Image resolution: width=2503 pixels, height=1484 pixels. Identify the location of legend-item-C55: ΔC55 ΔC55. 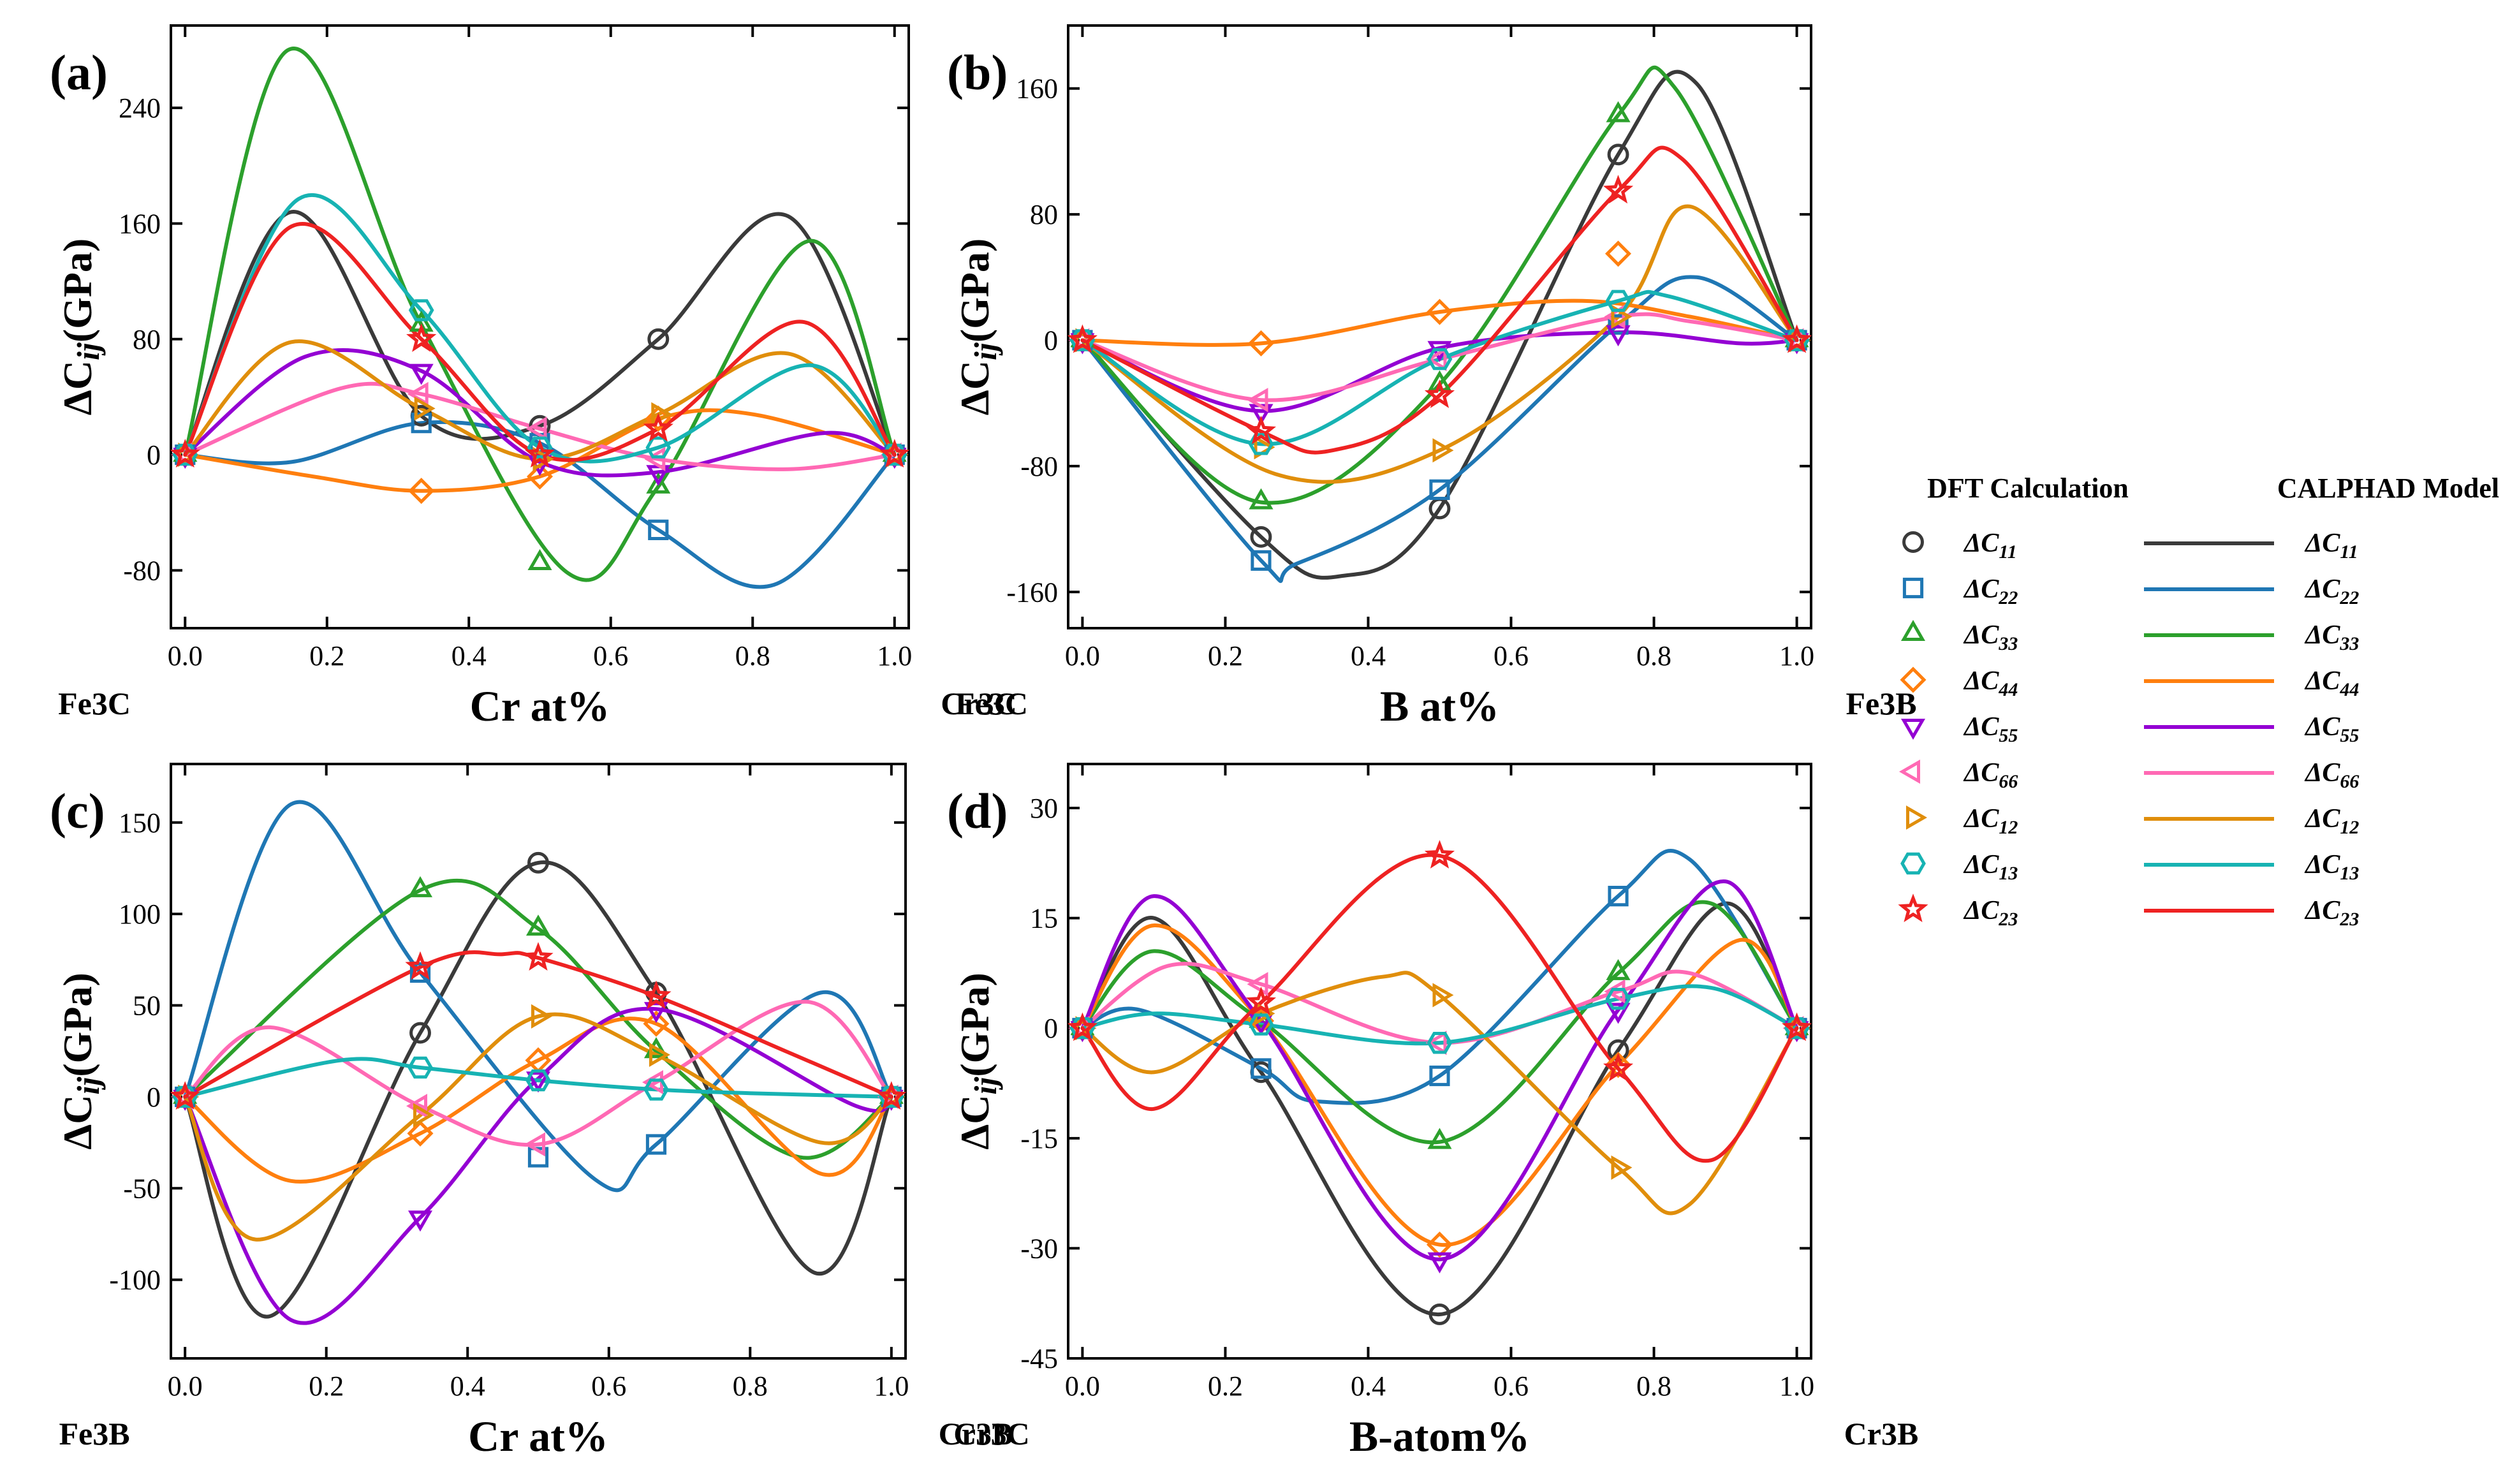
(2129, 729).